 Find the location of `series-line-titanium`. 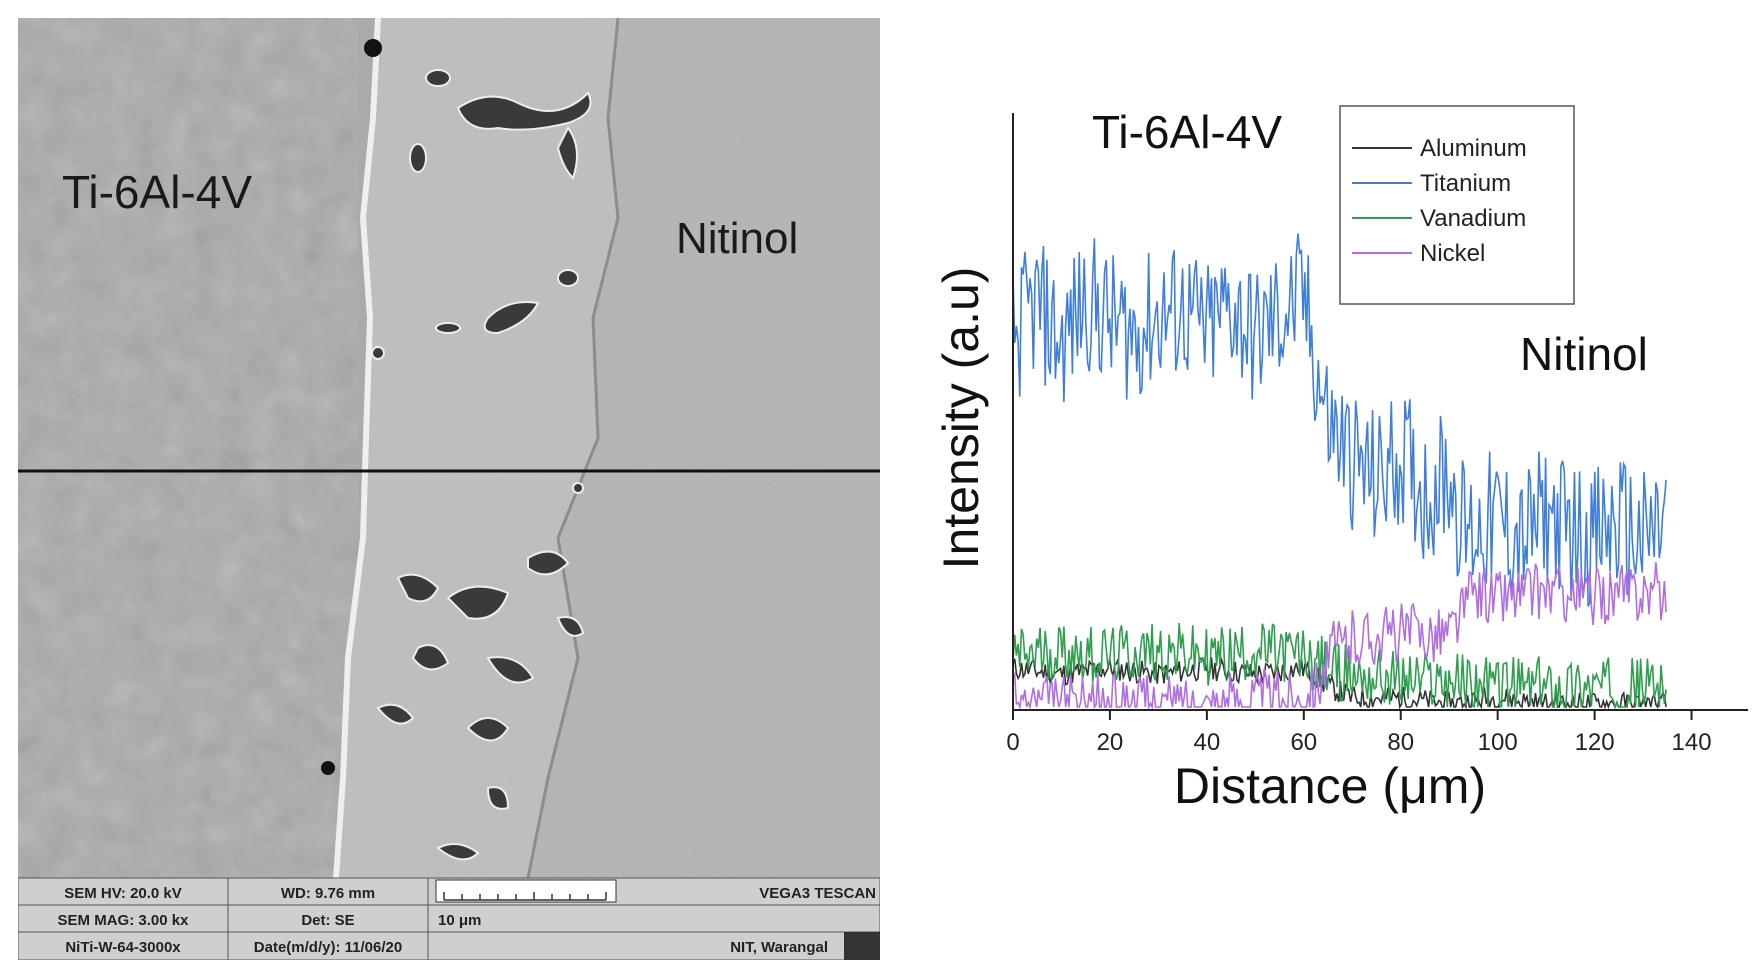

series-line-titanium is located at coordinates (1339, 420).